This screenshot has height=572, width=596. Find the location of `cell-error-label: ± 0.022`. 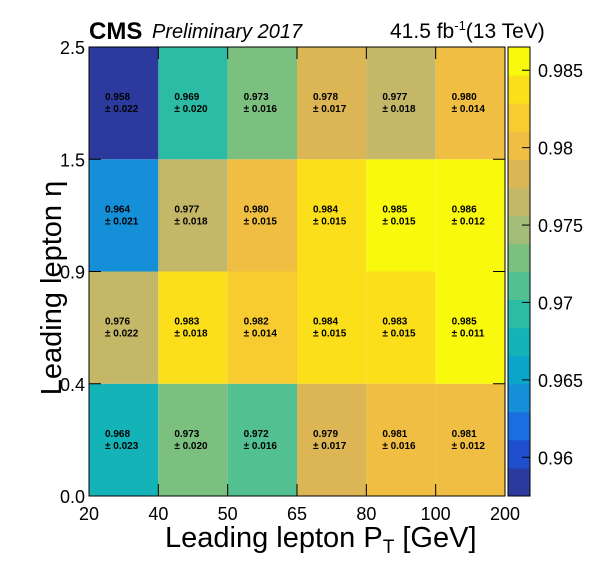

cell-error-label: ± 0.022 is located at coordinates (122, 109).